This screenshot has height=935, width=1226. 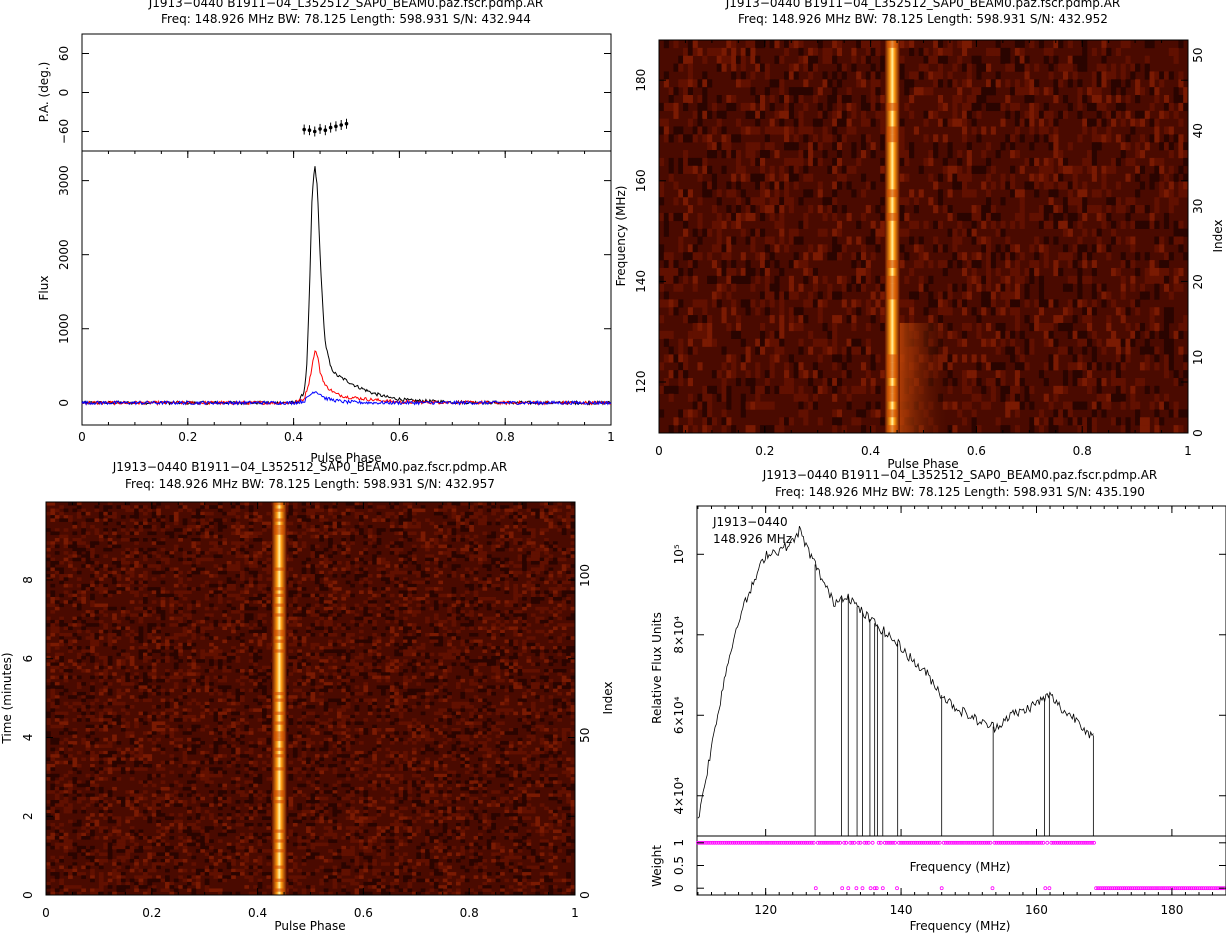 I want to click on freq-phase-right-axis-label: Index, so click(x=1218, y=235).